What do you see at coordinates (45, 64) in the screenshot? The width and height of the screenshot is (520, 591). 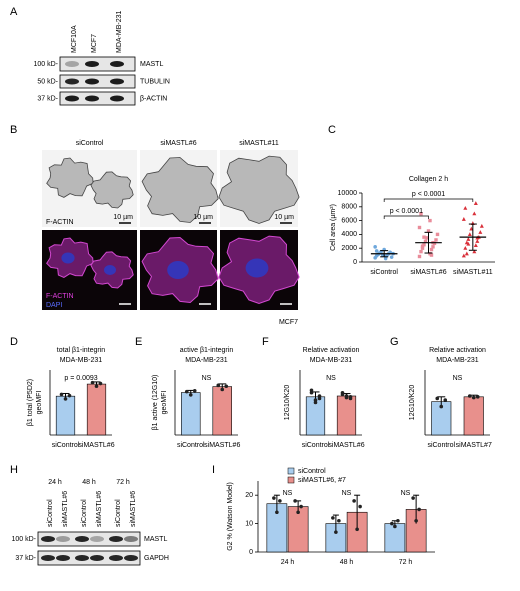 I see `kd-marker: 100 kD-` at bounding box center [45, 64].